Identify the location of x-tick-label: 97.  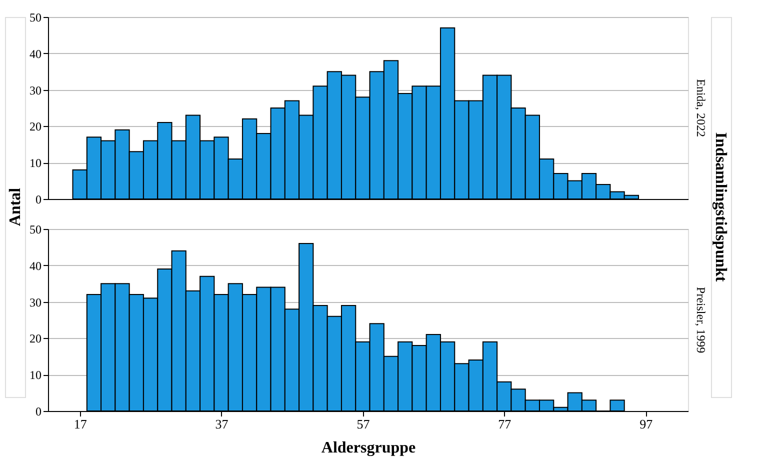
(647, 424).